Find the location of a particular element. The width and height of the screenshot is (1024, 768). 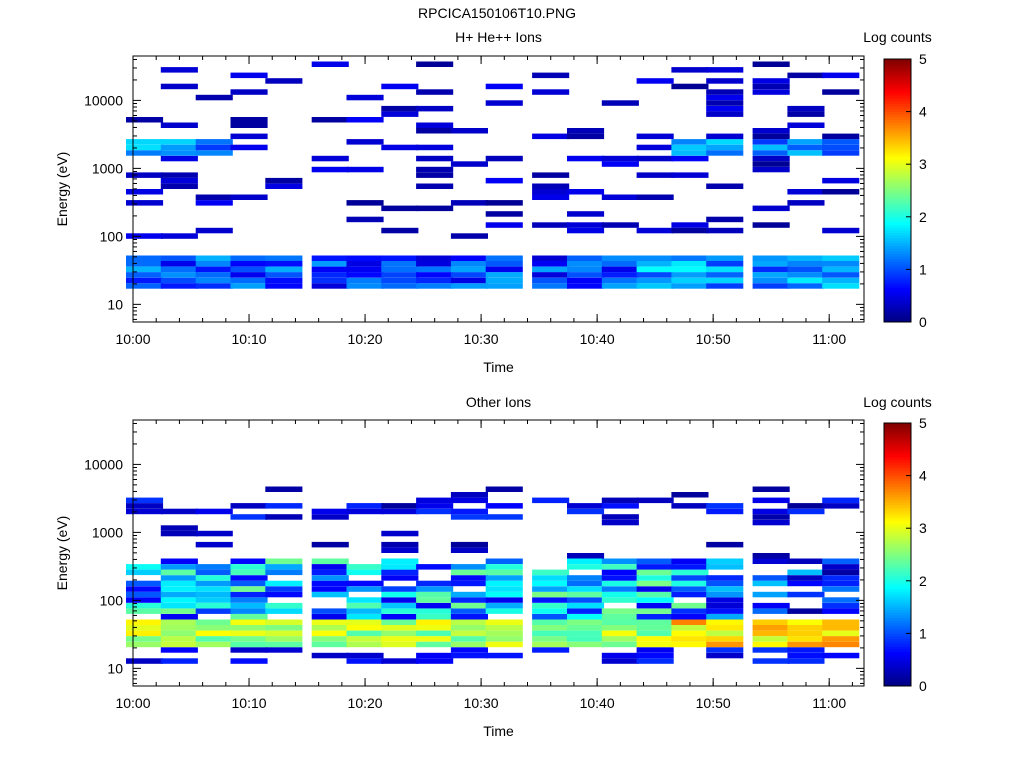

colorbar: 0 1 2 3 4 5 Log counts is located at coordinates (897, 179).